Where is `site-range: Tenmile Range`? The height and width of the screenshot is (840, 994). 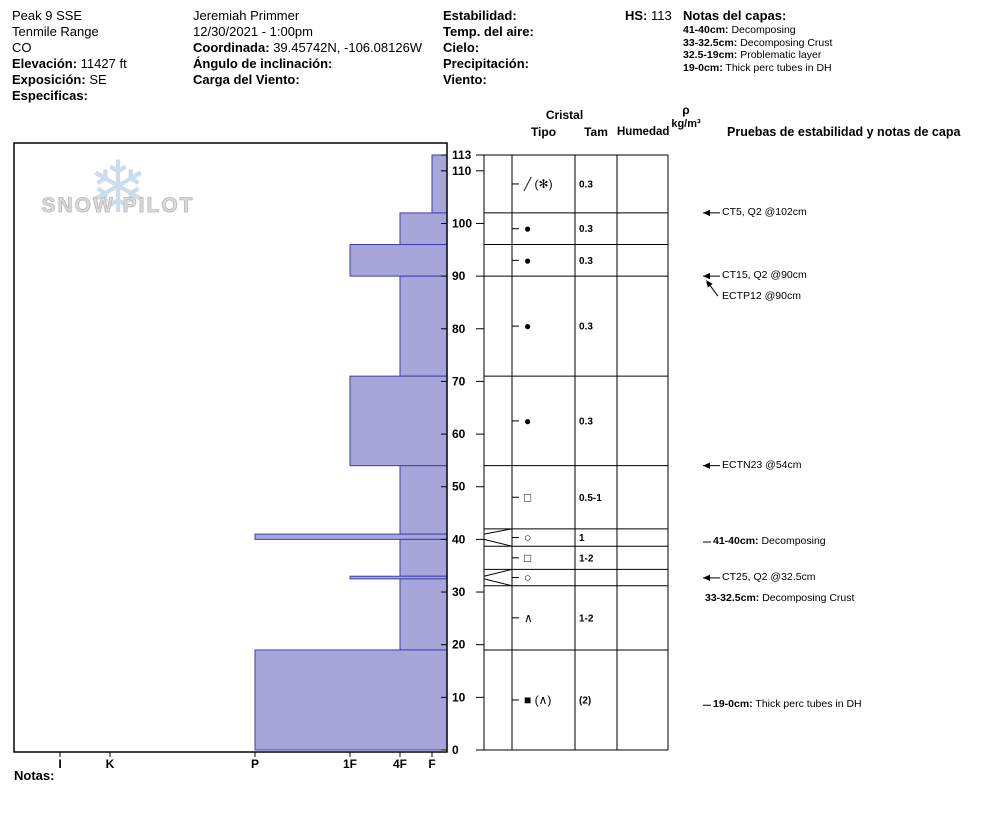 site-range: Tenmile Range is located at coordinates (55, 31).